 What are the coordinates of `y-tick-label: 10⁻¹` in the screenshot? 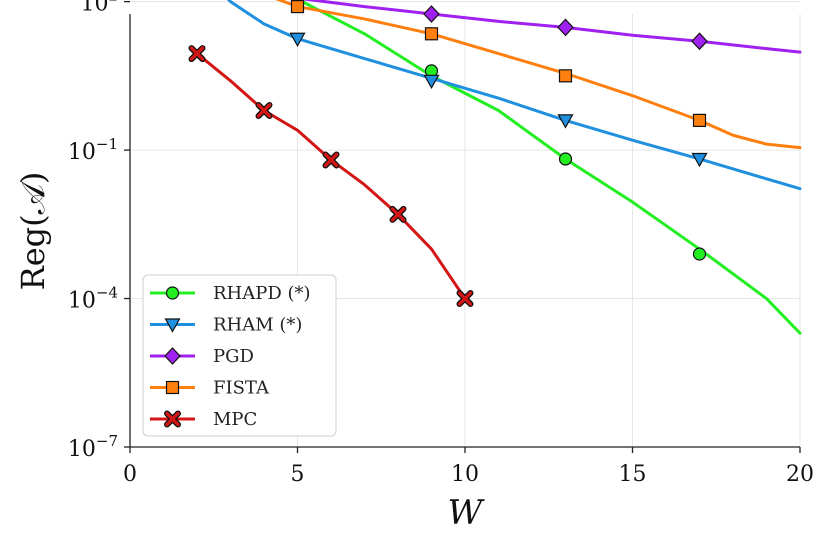 It's located at (93, 150).